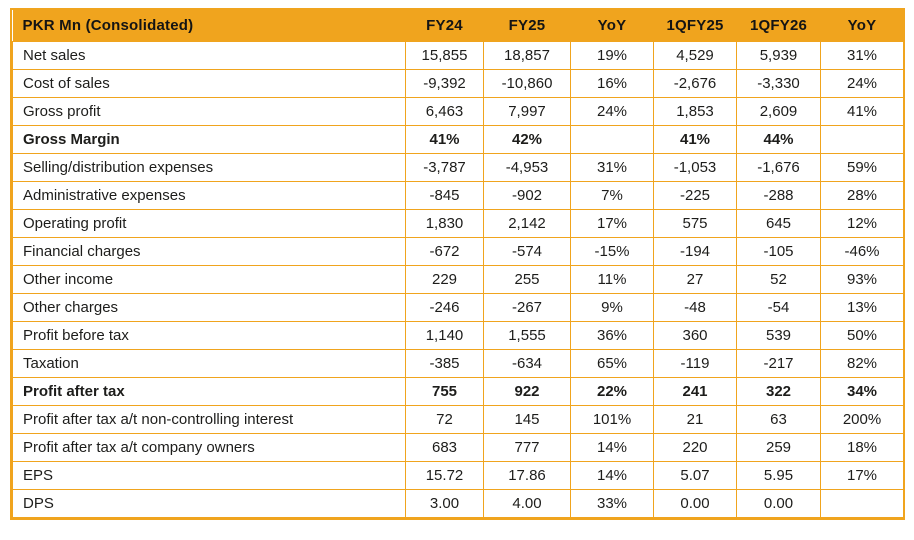  Describe the element at coordinates (612, 335) in the screenshot. I see `cell-value: 36%` at that location.